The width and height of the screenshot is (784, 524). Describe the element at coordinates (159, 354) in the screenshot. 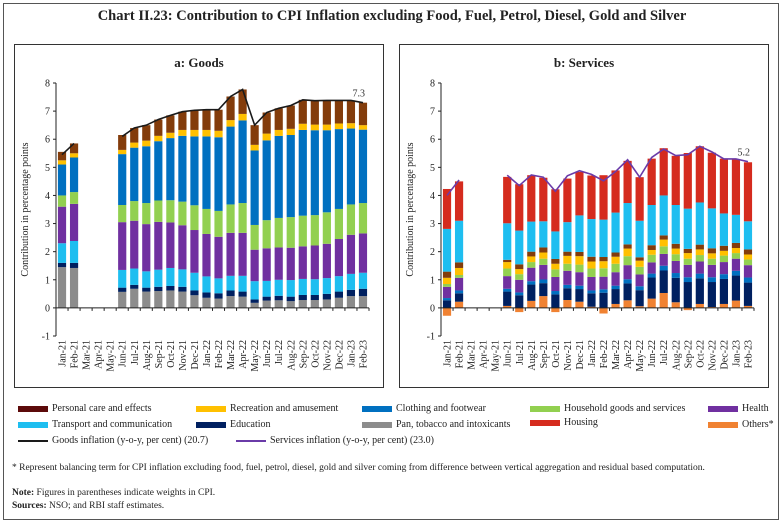

I see `x-tick-label: Sep-21` at that location.